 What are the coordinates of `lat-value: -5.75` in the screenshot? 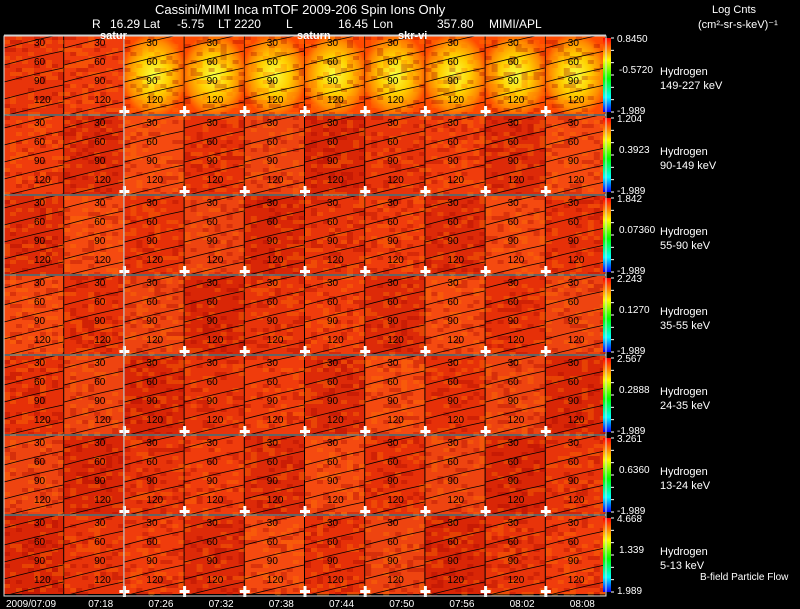 It's located at (191, 24).